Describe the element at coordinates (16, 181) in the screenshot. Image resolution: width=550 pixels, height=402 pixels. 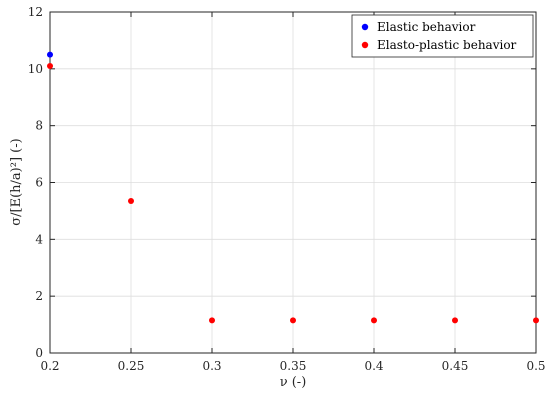
I see `y-axis-label: σ/[E(h/a)²] (-)` at that location.